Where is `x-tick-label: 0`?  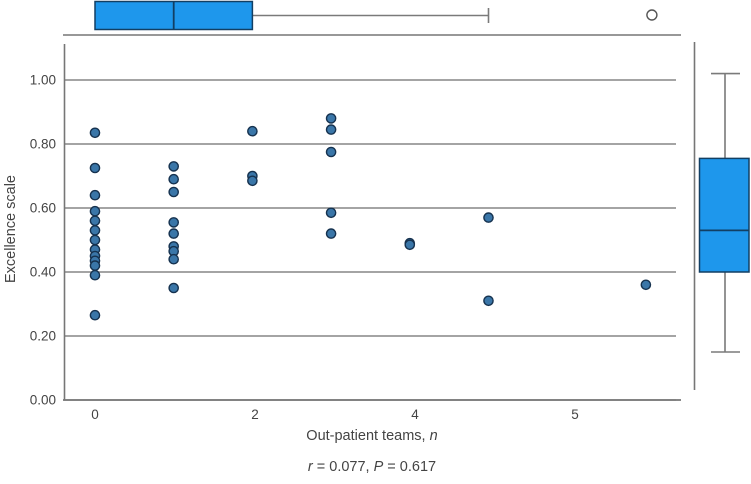 x-tick-label: 0 is located at coordinates (95, 414).